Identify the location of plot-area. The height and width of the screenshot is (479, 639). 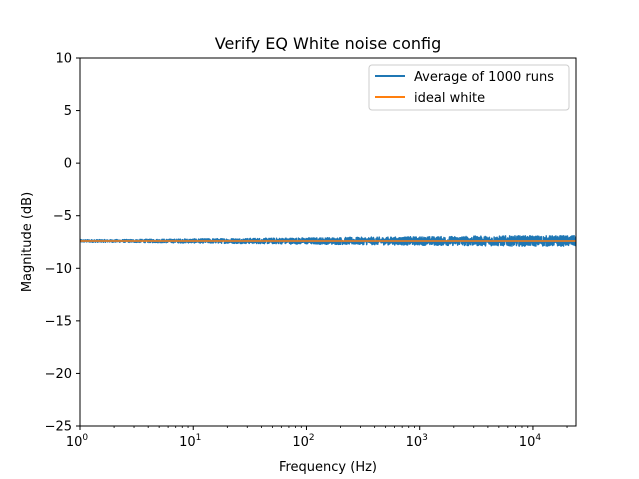
(328, 240).